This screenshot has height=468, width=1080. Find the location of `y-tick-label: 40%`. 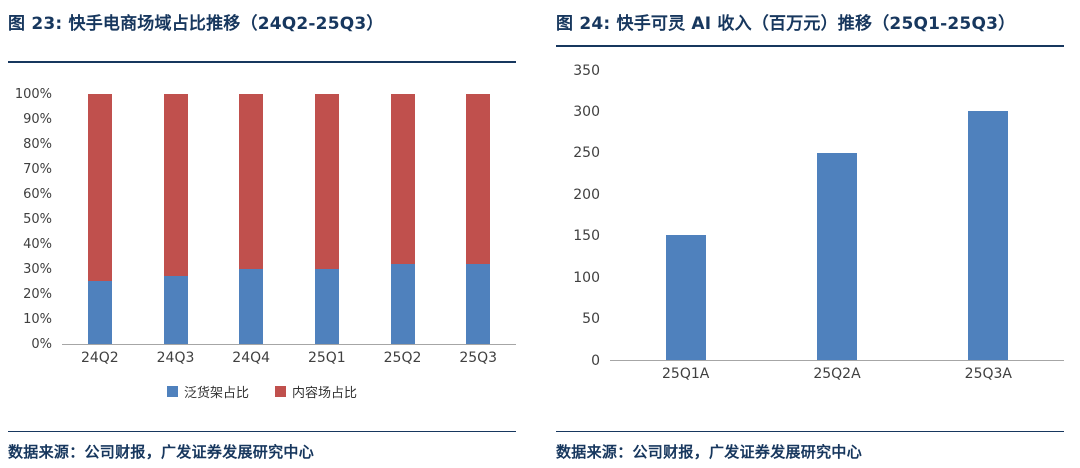

y-tick-label: 40% is located at coordinates (37, 244).